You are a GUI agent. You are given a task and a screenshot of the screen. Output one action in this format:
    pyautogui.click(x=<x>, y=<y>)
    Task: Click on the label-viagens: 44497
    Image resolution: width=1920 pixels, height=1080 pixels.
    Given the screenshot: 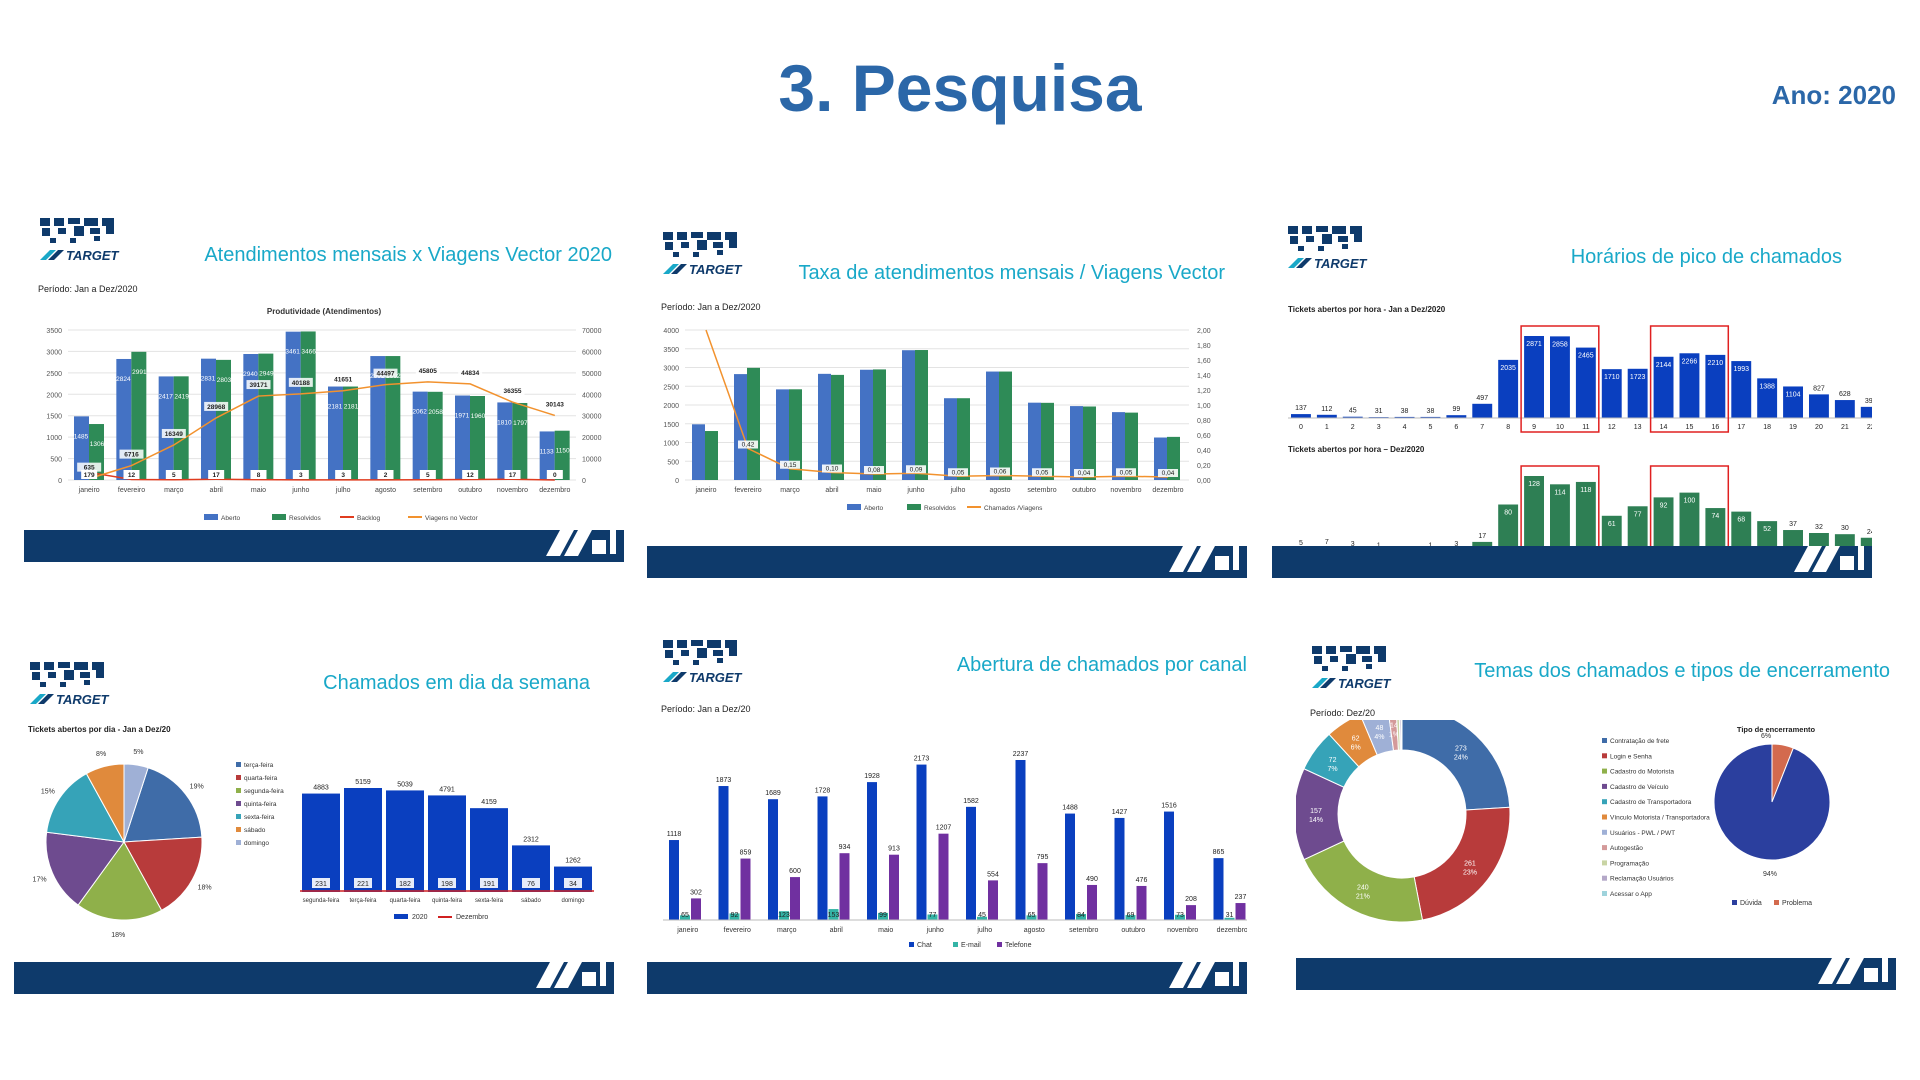 What is the action you would take?
    pyautogui.click(x=385, y=374)
    